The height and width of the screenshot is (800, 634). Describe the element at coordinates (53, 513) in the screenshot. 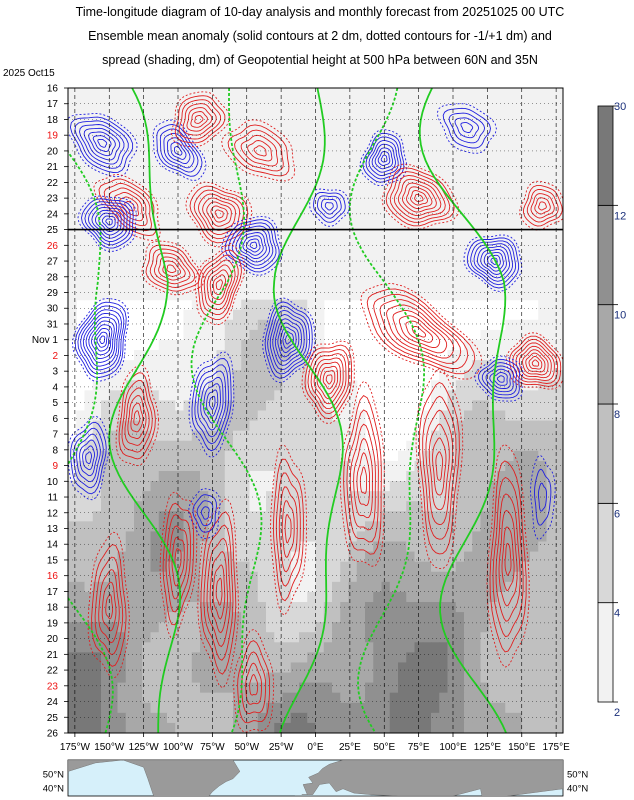

I see `y-tick-label: 12` at that location.